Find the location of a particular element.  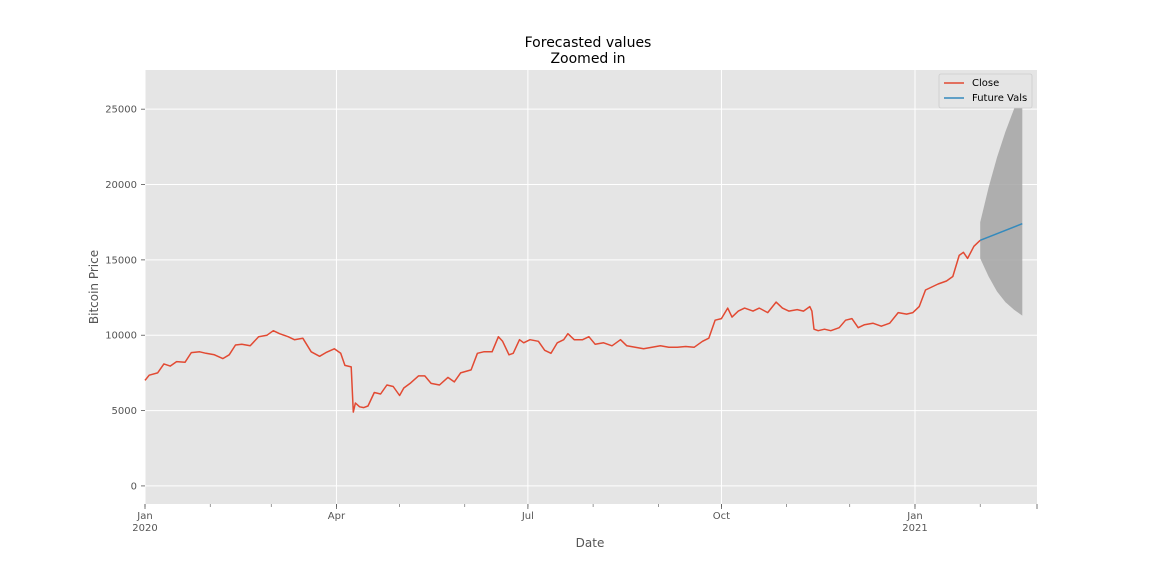

future-series-line is located at coordinates (1001, 232).